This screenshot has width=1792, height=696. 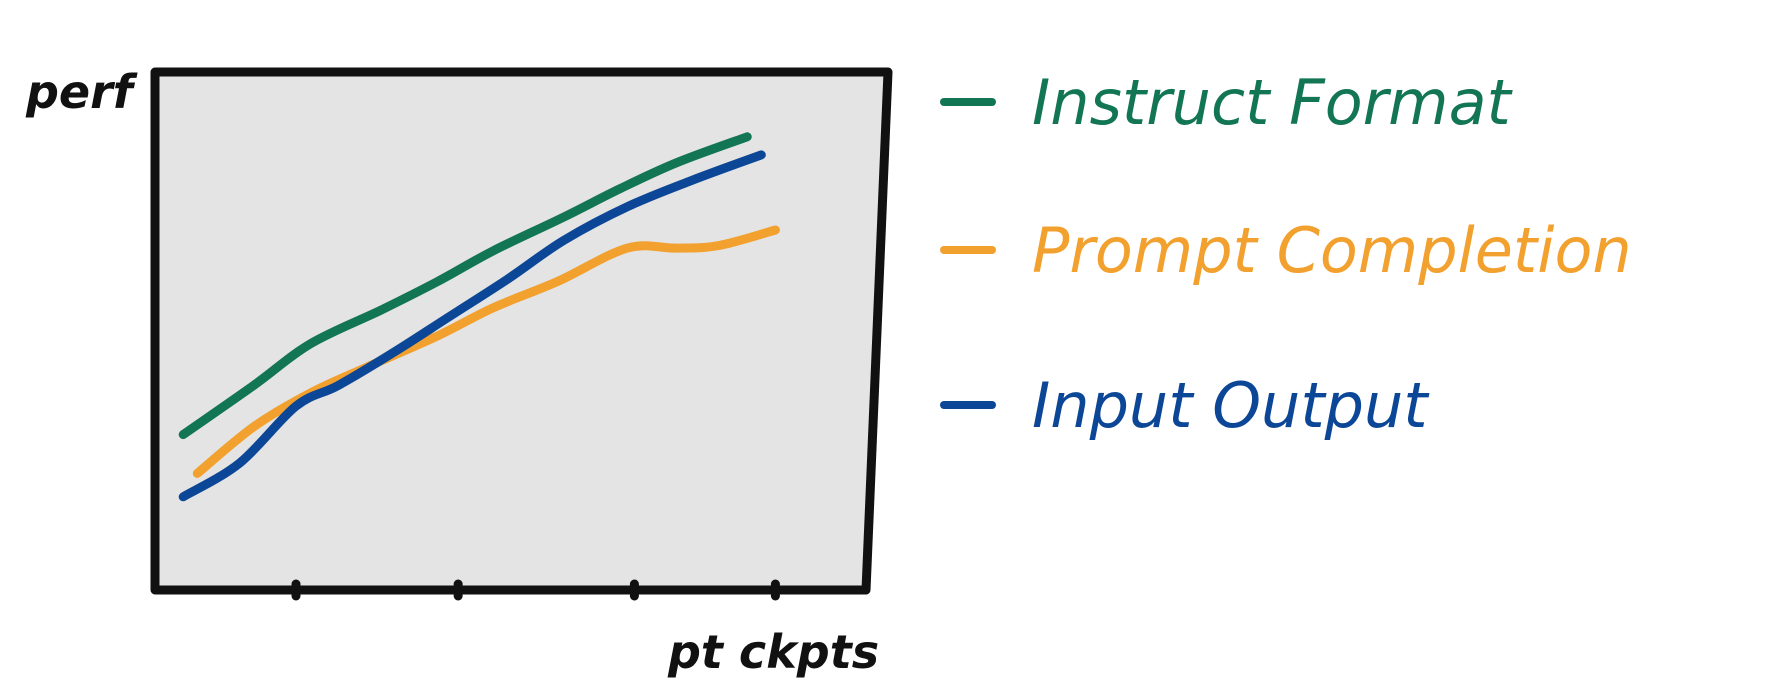 What do you see at coordinates (773, 652) in the screenshot?
I see `x-axis-label: pt ckpts` at bounding box center [773, 652].